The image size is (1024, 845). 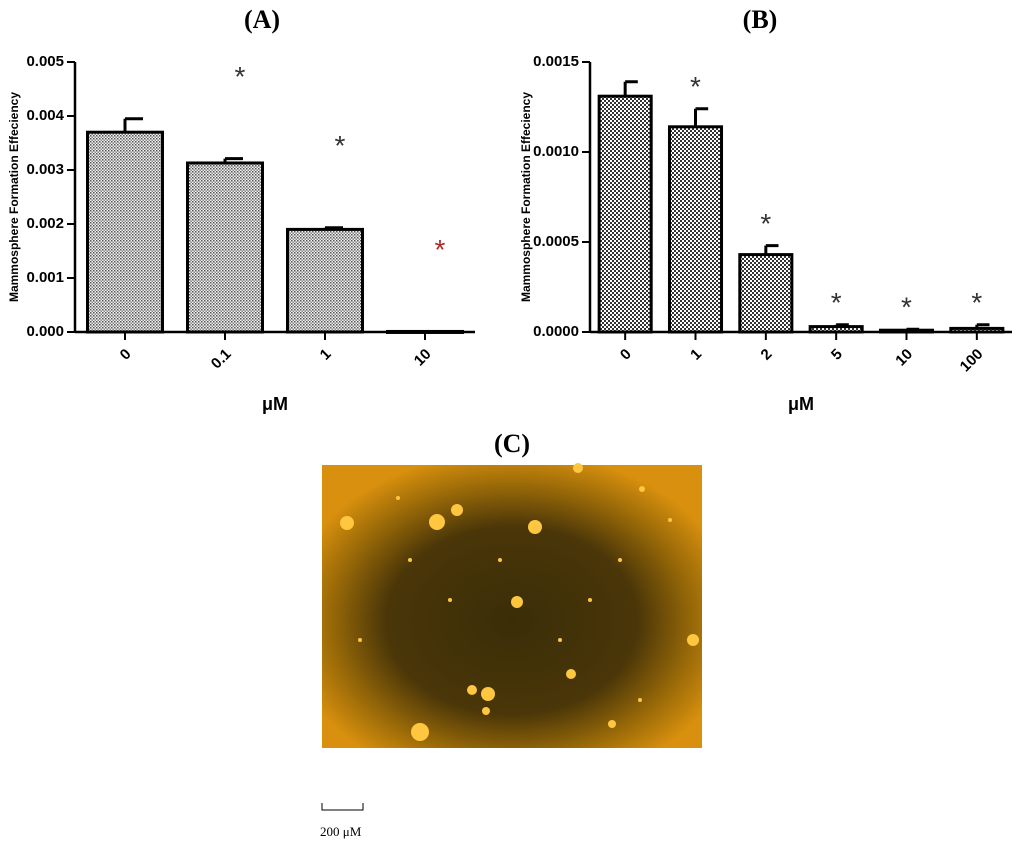 I want to click on micrograph, so click(x=512, y=606).